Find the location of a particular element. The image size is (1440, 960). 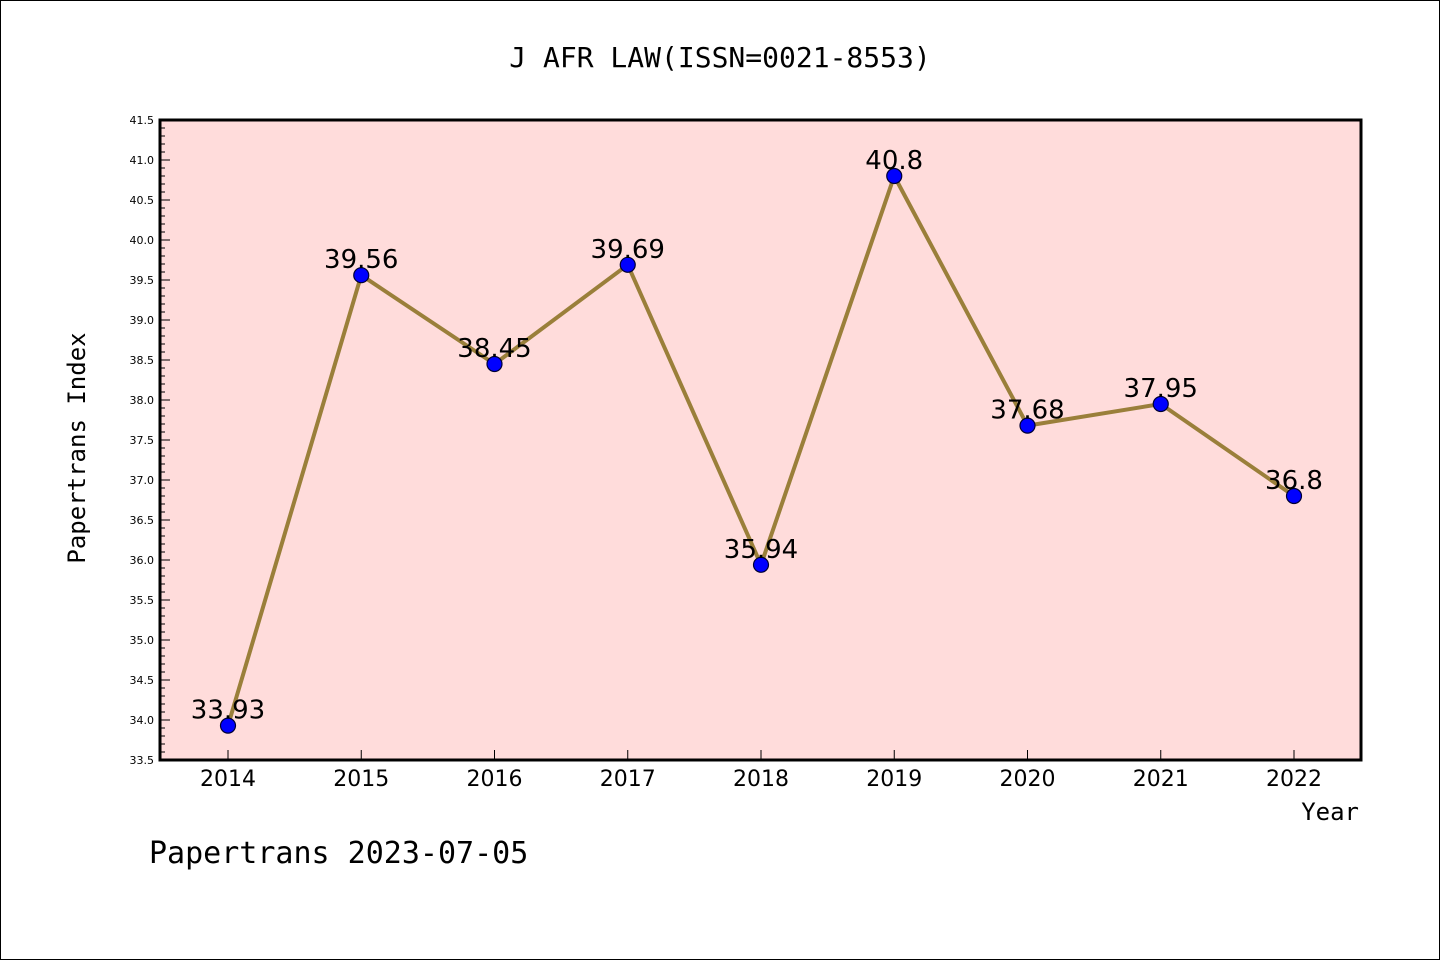

footer-date: Papertrans 2023-07-05 is located at coordinates (338, 853).